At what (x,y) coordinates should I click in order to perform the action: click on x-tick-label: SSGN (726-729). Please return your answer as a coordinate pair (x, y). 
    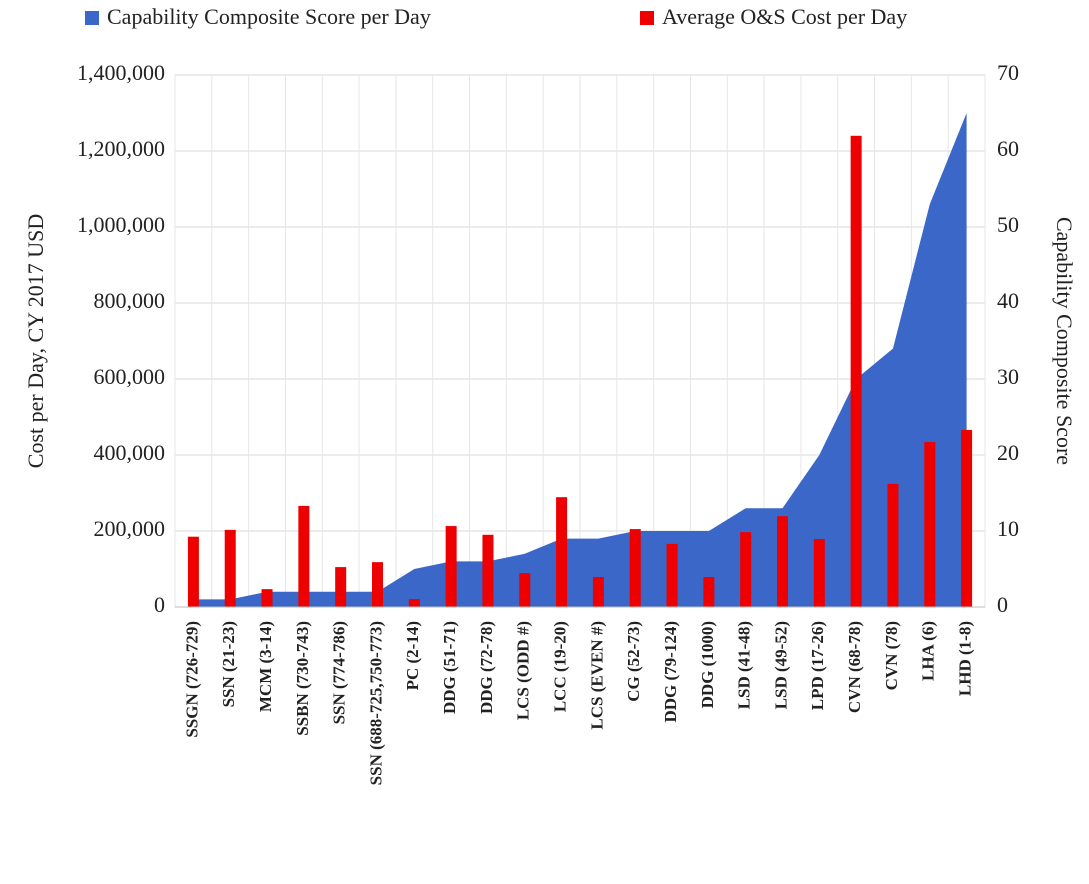
    Looking at the image, I should click on (191, 679).